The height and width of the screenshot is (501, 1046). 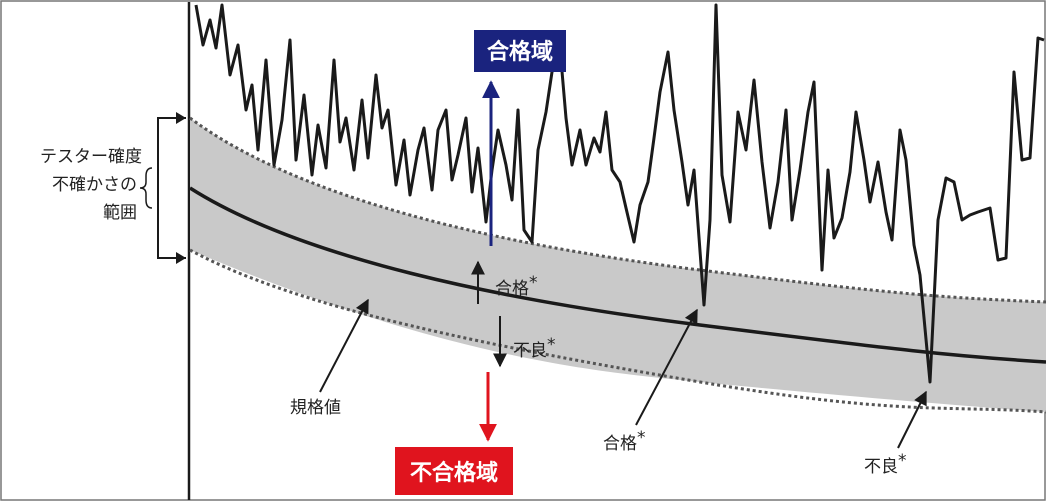 What do you see at coordinates (120, 213) in the screenshot?
I see `uncertainty-label-line3: 範囲` at bounding box center [120, 213].